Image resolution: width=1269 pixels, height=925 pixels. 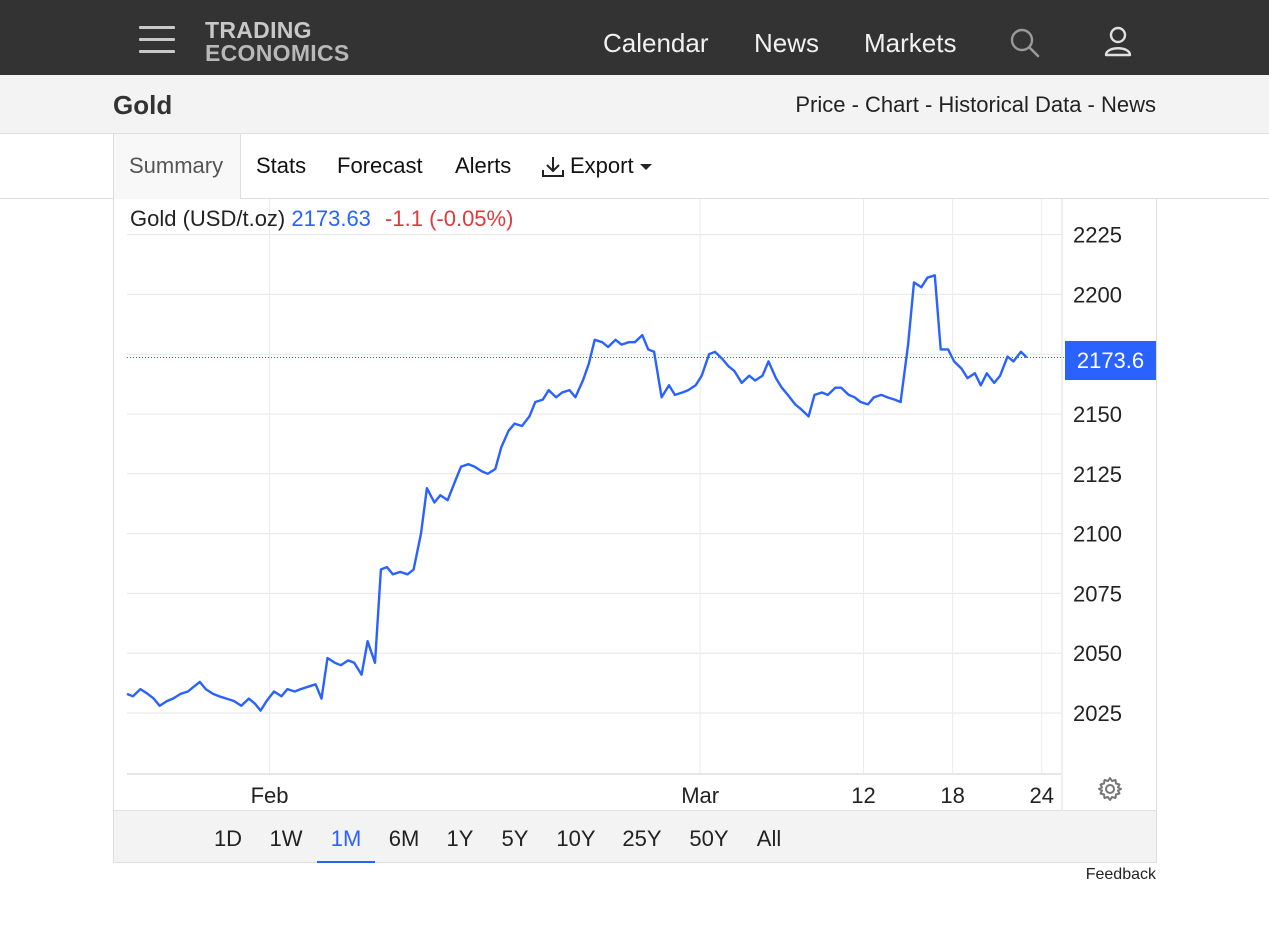 What do you see at coordinates (975, 104) in the screenshot?
I see `page-section-links: Price - Chart - Historical Data - News` at bounding box center [975, 104].